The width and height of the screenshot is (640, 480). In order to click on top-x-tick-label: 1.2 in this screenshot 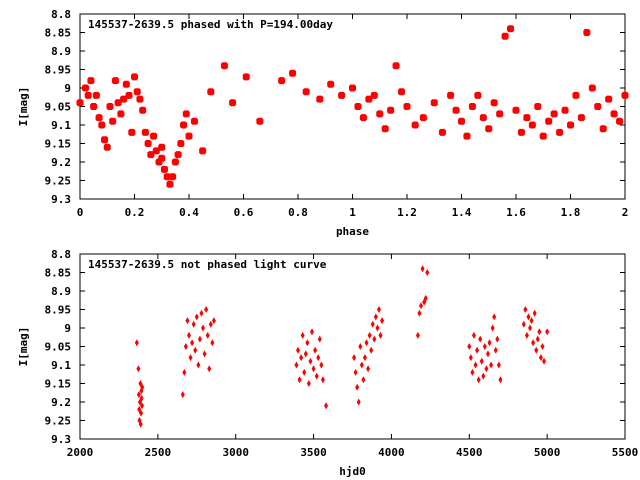, I will do `click(407, 212)`.